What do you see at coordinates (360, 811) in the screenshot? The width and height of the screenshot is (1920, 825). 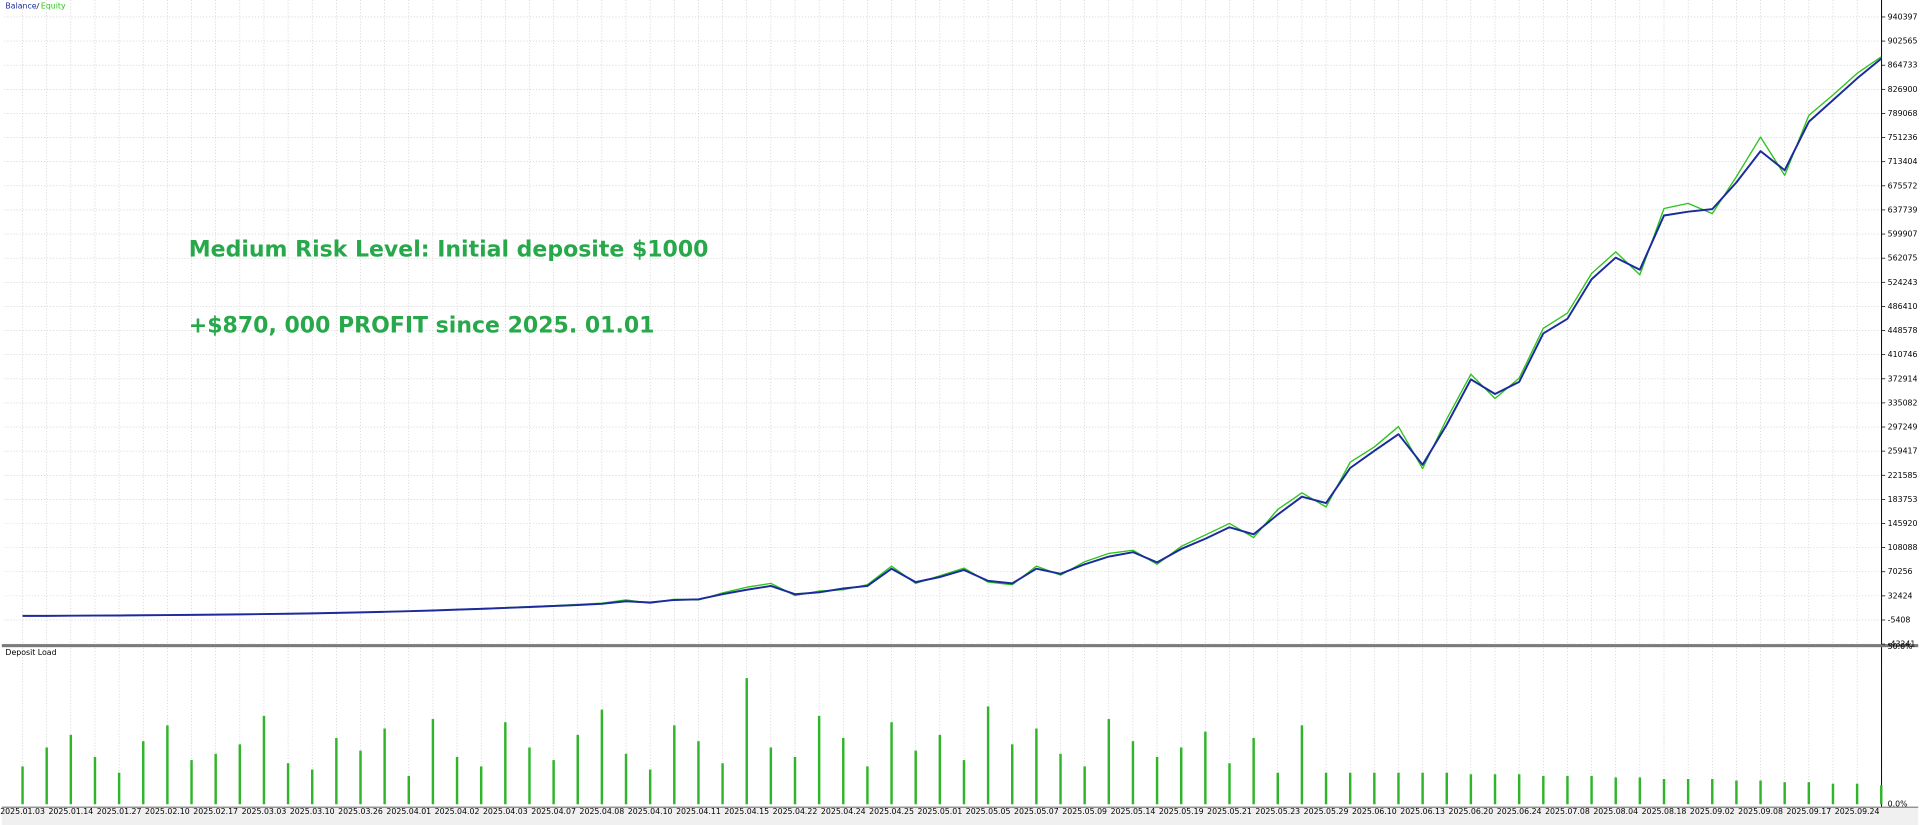 I see `x-tick-label: 2025.03.26` at bounding box center [360, 811].